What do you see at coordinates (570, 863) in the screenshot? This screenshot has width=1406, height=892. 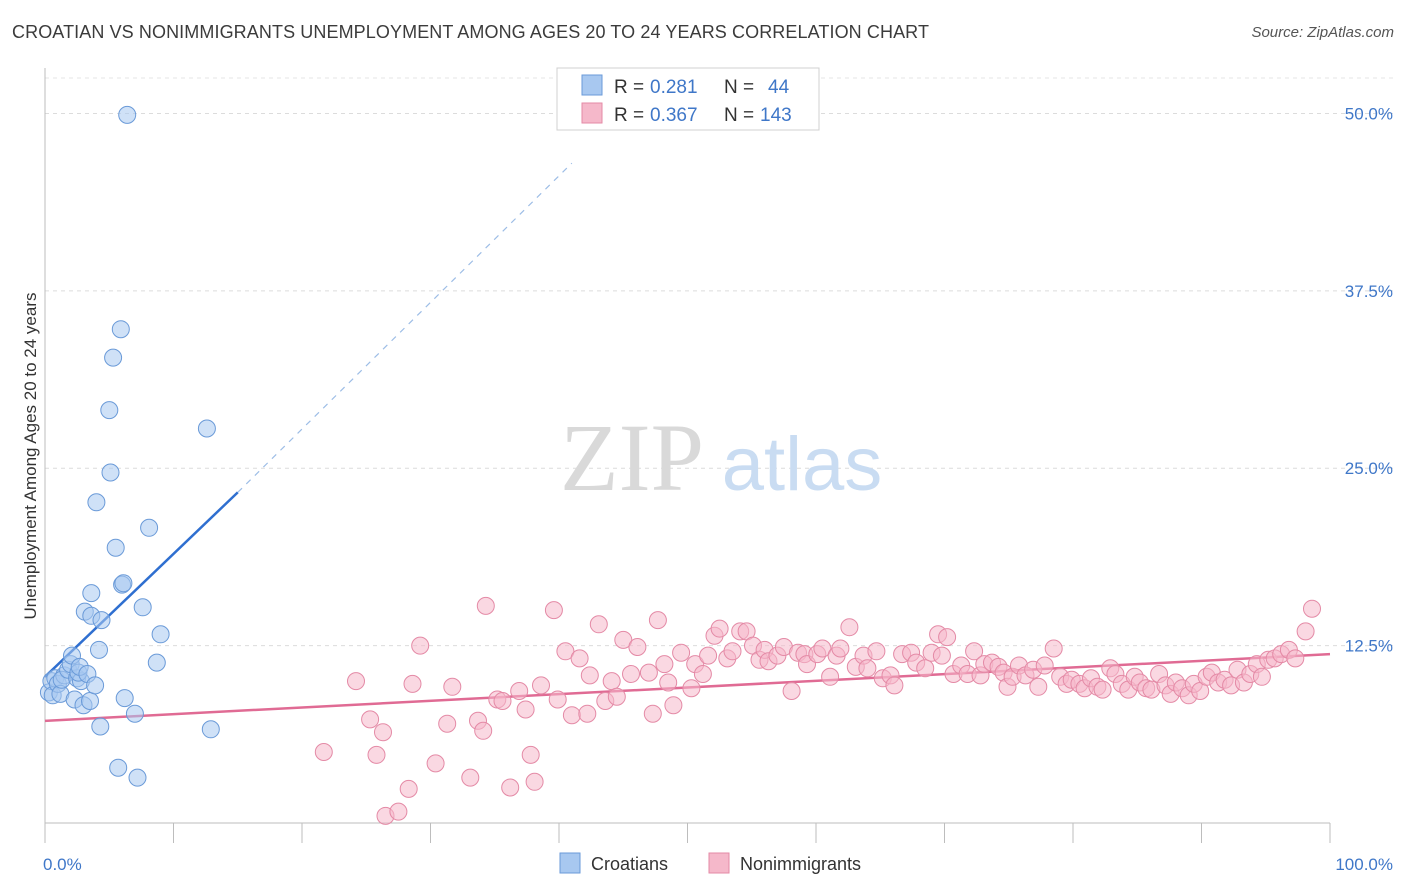 I see `bottom-legend-swatch-croatians` at bounding box center [570, 863].